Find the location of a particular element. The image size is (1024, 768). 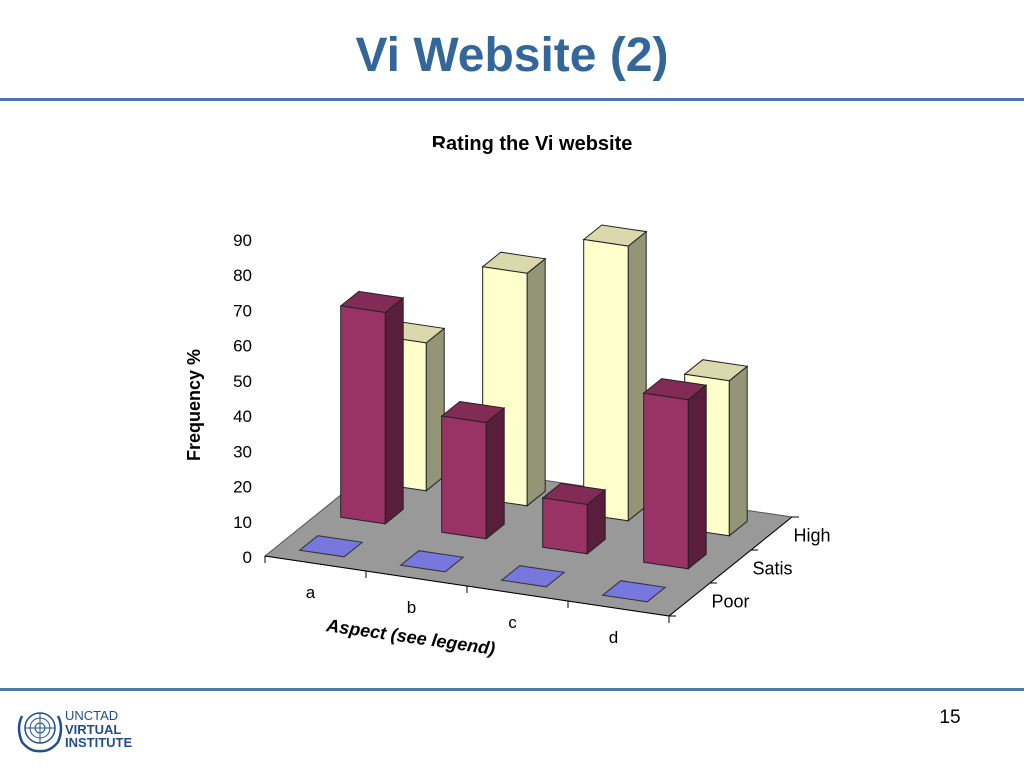

y-tick-label-3: 30 is located at coordinates (242, 451).